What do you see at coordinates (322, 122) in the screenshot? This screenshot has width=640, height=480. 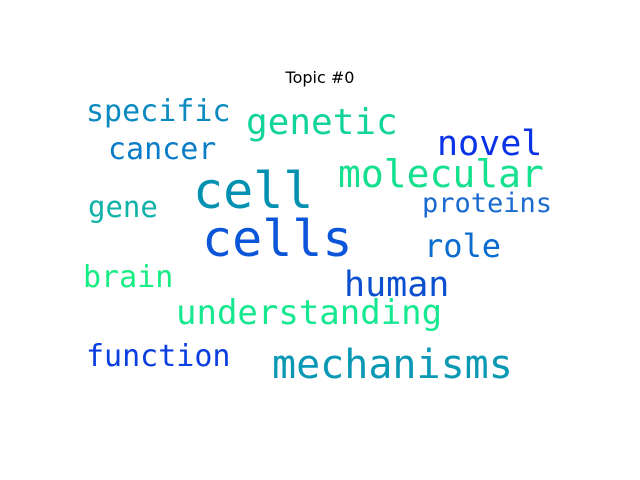 I see `word-genetic: genetic` at bounding box center [322, 122].